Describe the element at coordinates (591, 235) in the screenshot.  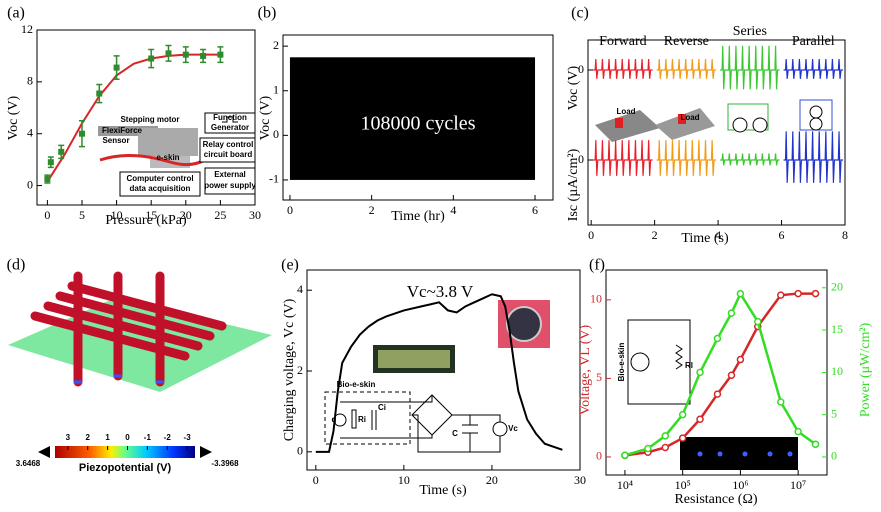
I see `x-tick-label: 0` at that location.